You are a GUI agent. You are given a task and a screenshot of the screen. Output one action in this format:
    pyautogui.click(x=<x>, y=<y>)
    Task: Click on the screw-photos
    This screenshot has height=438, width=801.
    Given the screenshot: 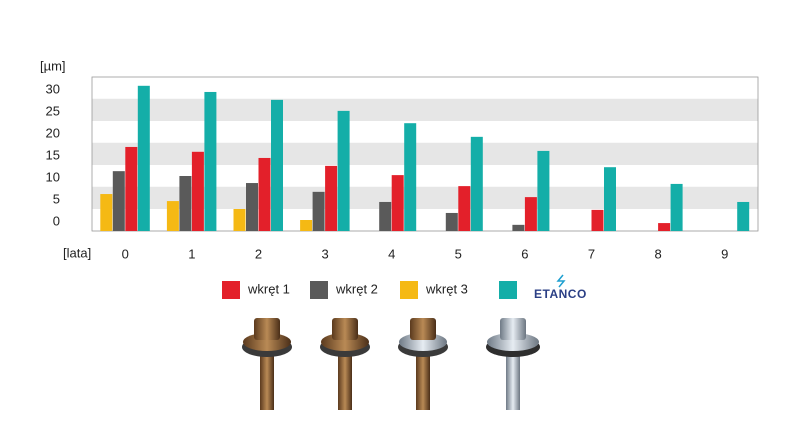 What is the action you would take?
    pyautogui.click(x=391, y=364)
    